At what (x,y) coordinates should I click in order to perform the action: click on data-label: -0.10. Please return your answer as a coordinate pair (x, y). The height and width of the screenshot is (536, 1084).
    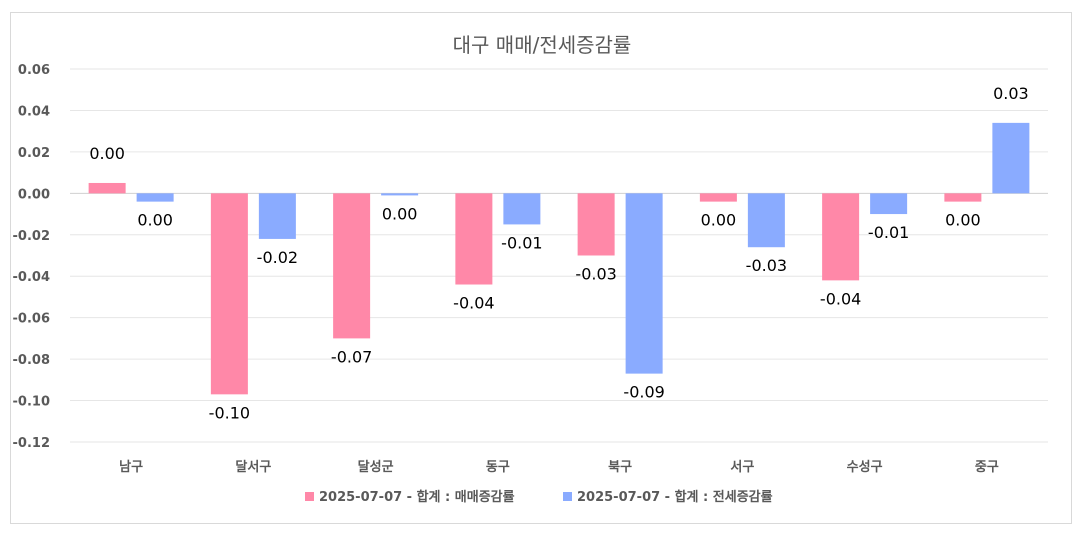
    Looking at the image, I should click on (229, 412).